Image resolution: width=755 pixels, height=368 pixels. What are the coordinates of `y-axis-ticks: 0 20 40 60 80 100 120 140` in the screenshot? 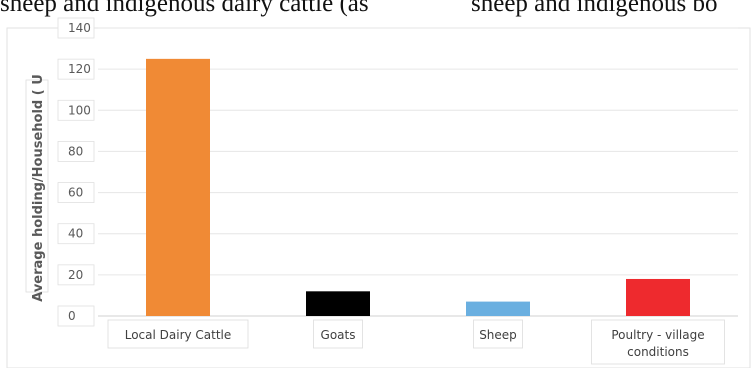 It's located at (76, 172).